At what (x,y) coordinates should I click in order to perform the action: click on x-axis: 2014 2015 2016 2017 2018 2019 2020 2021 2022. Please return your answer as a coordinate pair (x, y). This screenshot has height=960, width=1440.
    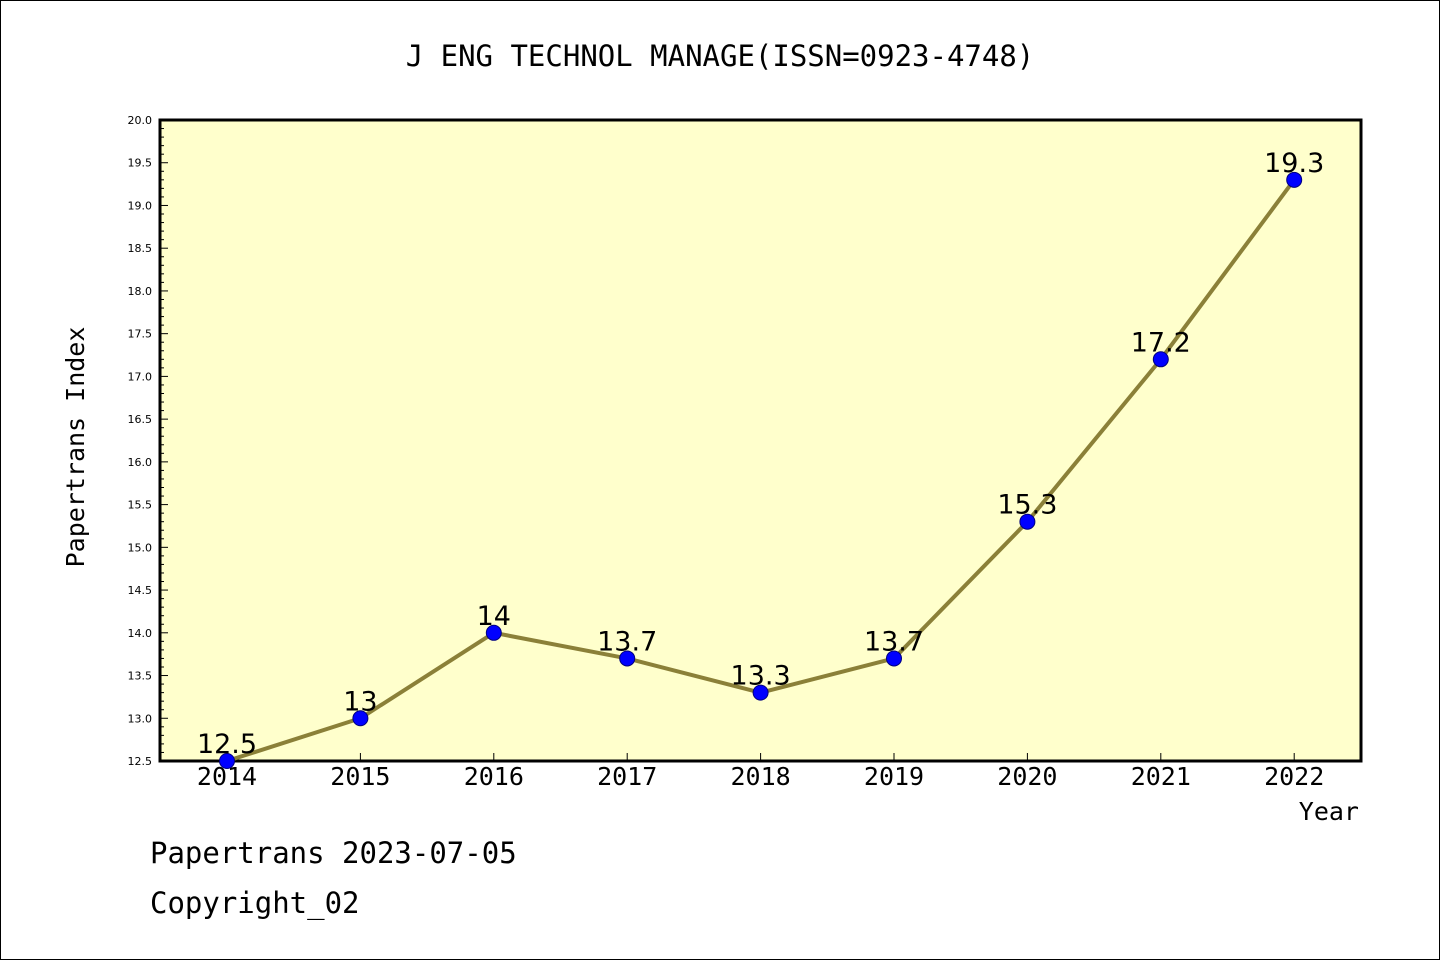
    Looking at the image, I should click on (760, 772).